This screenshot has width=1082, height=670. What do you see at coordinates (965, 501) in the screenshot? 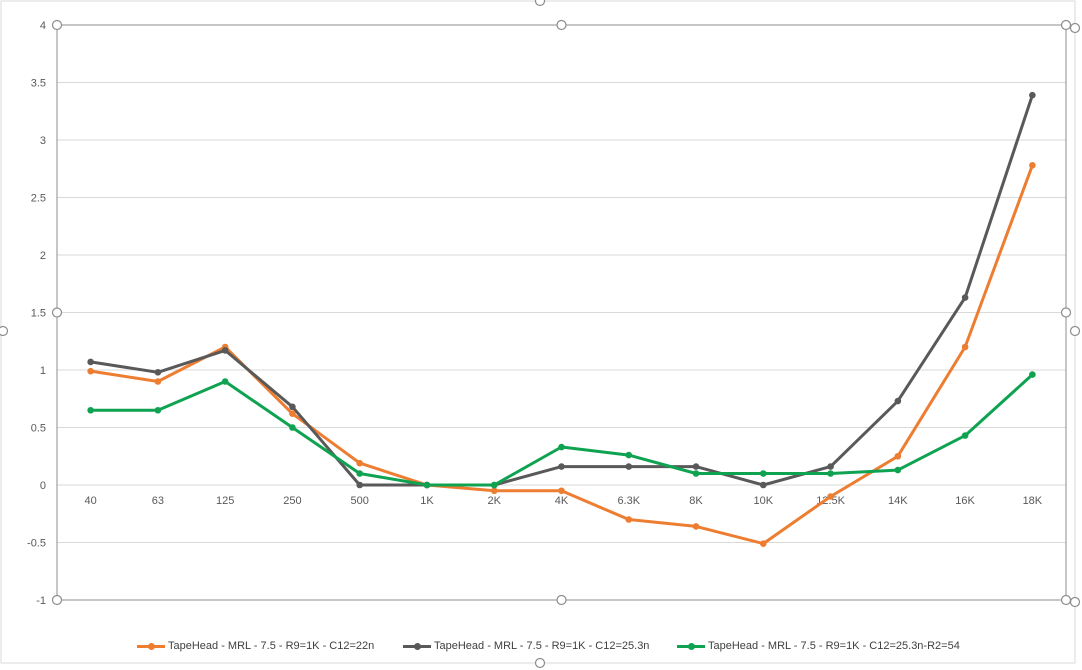
I see `x-tick-label: 16K` at bounding box center [965, 501].